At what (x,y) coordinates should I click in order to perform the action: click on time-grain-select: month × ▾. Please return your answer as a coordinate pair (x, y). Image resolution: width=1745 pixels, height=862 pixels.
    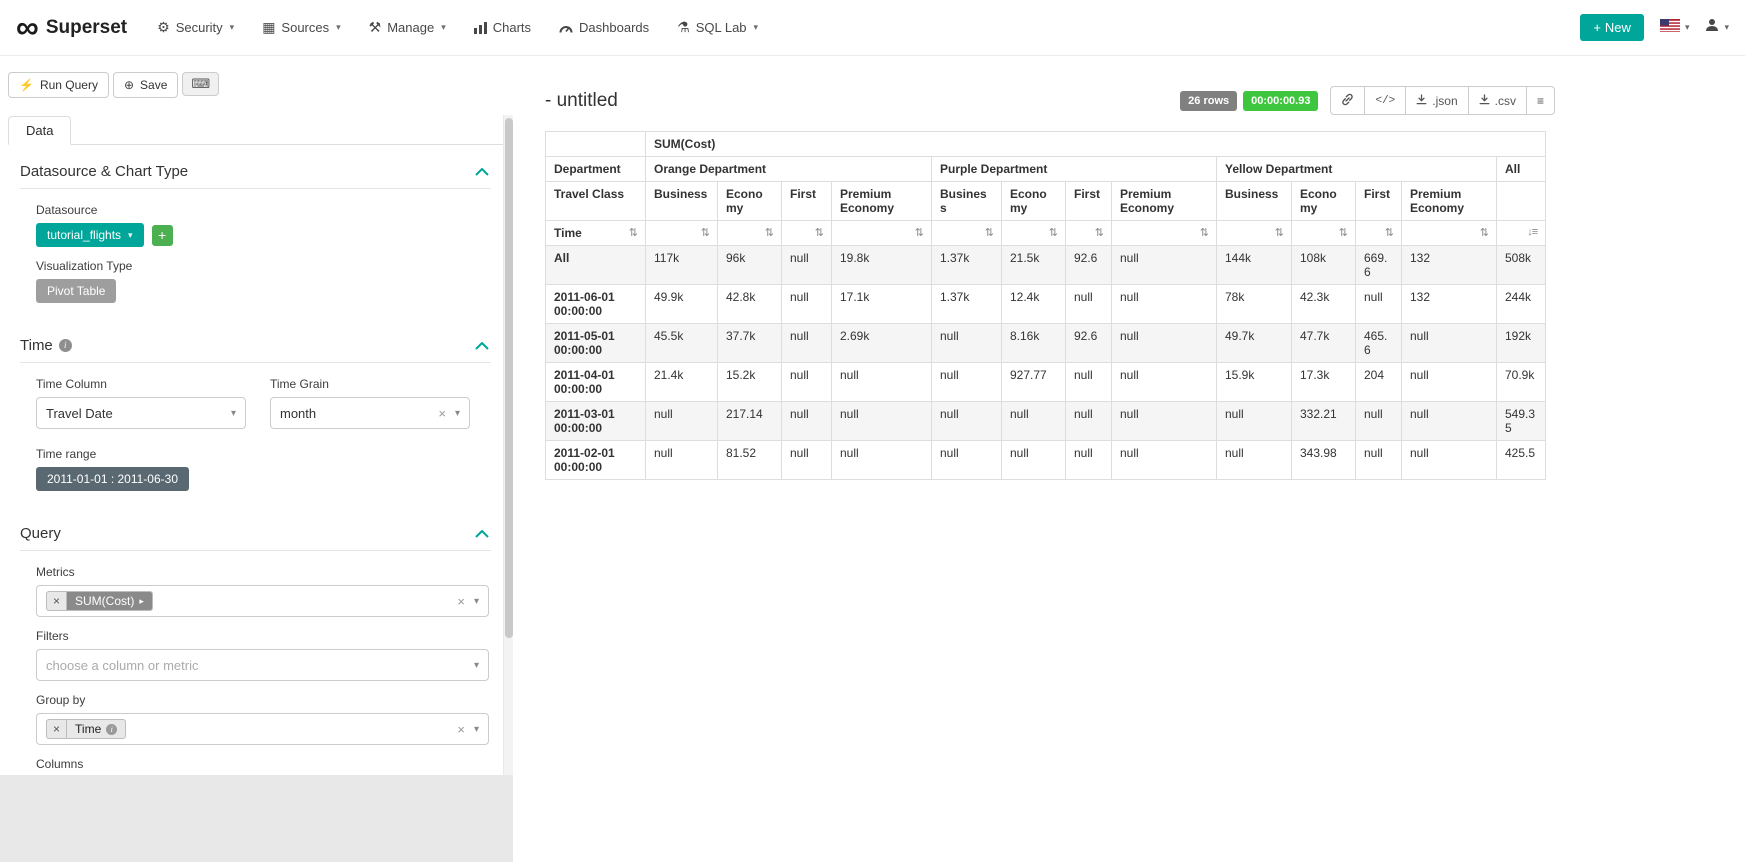
    Looking at the image, I should click on (370, 413).